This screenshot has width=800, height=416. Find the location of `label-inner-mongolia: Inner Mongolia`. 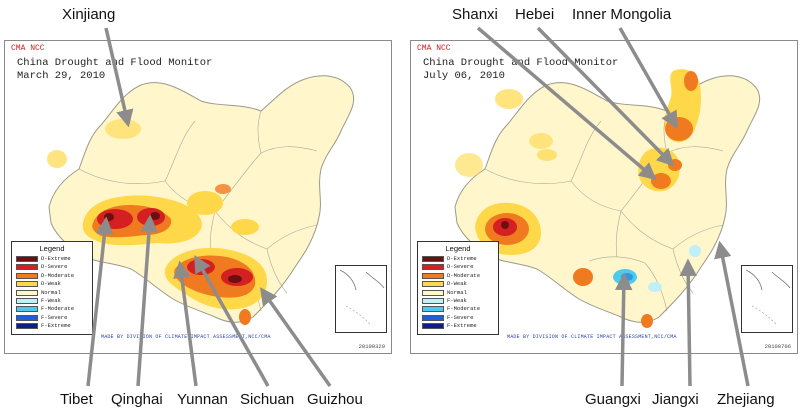

label-inner-mongolia: Inner Mongolia is located at coordinates (622, 14).